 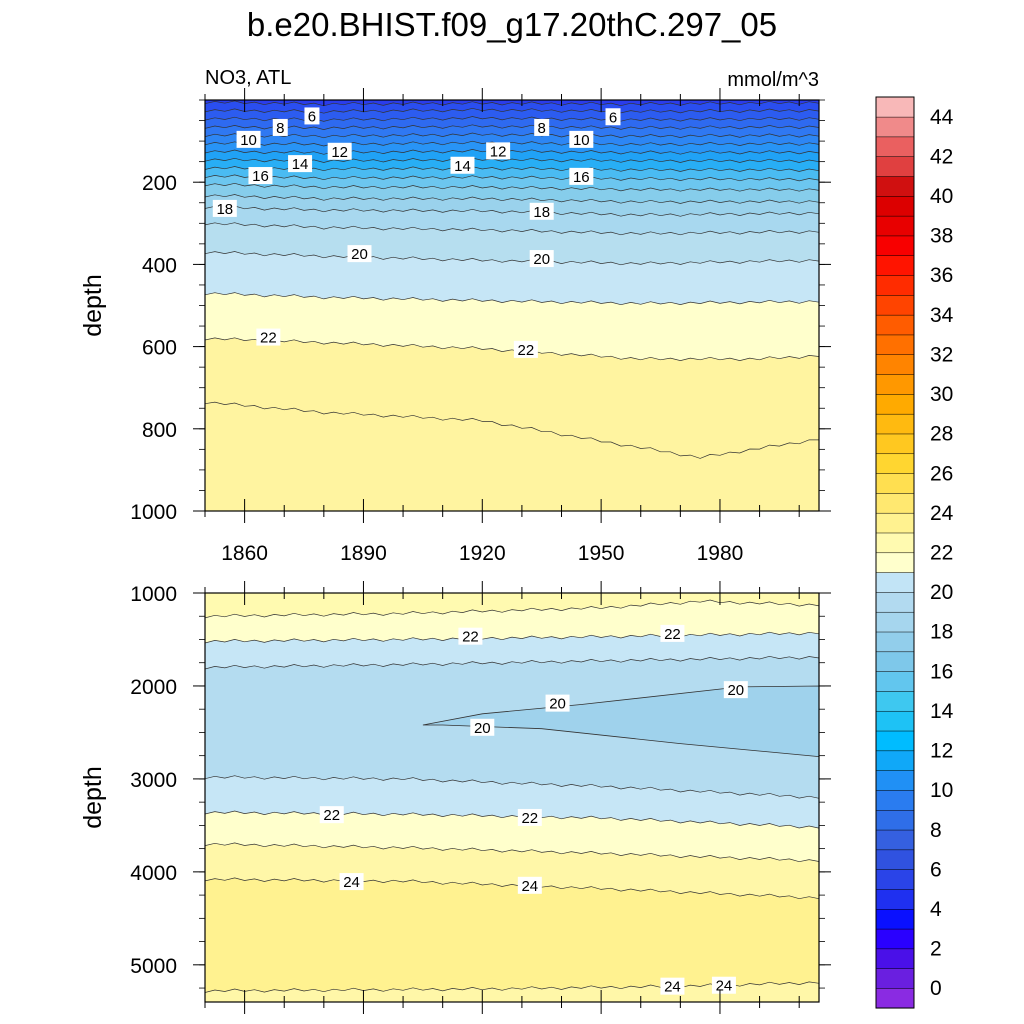 What do you see at coordinates (941, 553) in the screenshot?
I see `colorbar-tick-label: 22` at bounding box center [941, 553].